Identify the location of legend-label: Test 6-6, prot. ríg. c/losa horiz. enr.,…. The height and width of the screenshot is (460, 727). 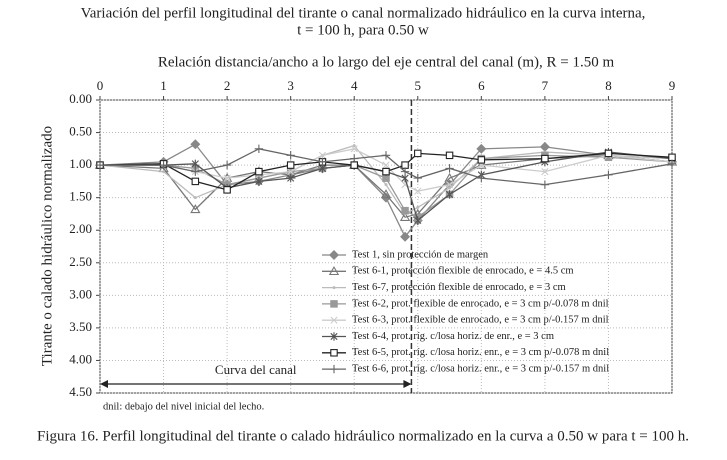
(480, 369).